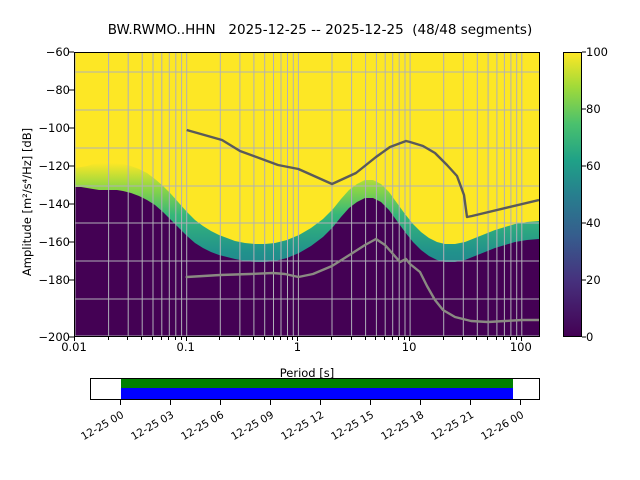 This screenshot has height=480, width=640. What do you see at coordinates (593, 223) in the screenshot?
I see `colorbar-tick-label: 40` at bounding box center [593, 223].